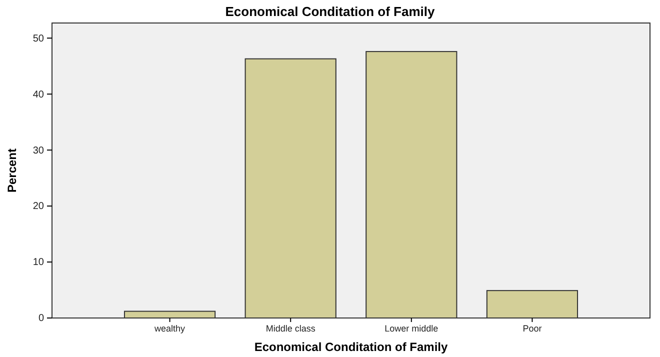  I want to click on x-tick-label: wealthy, so click(170, 328).